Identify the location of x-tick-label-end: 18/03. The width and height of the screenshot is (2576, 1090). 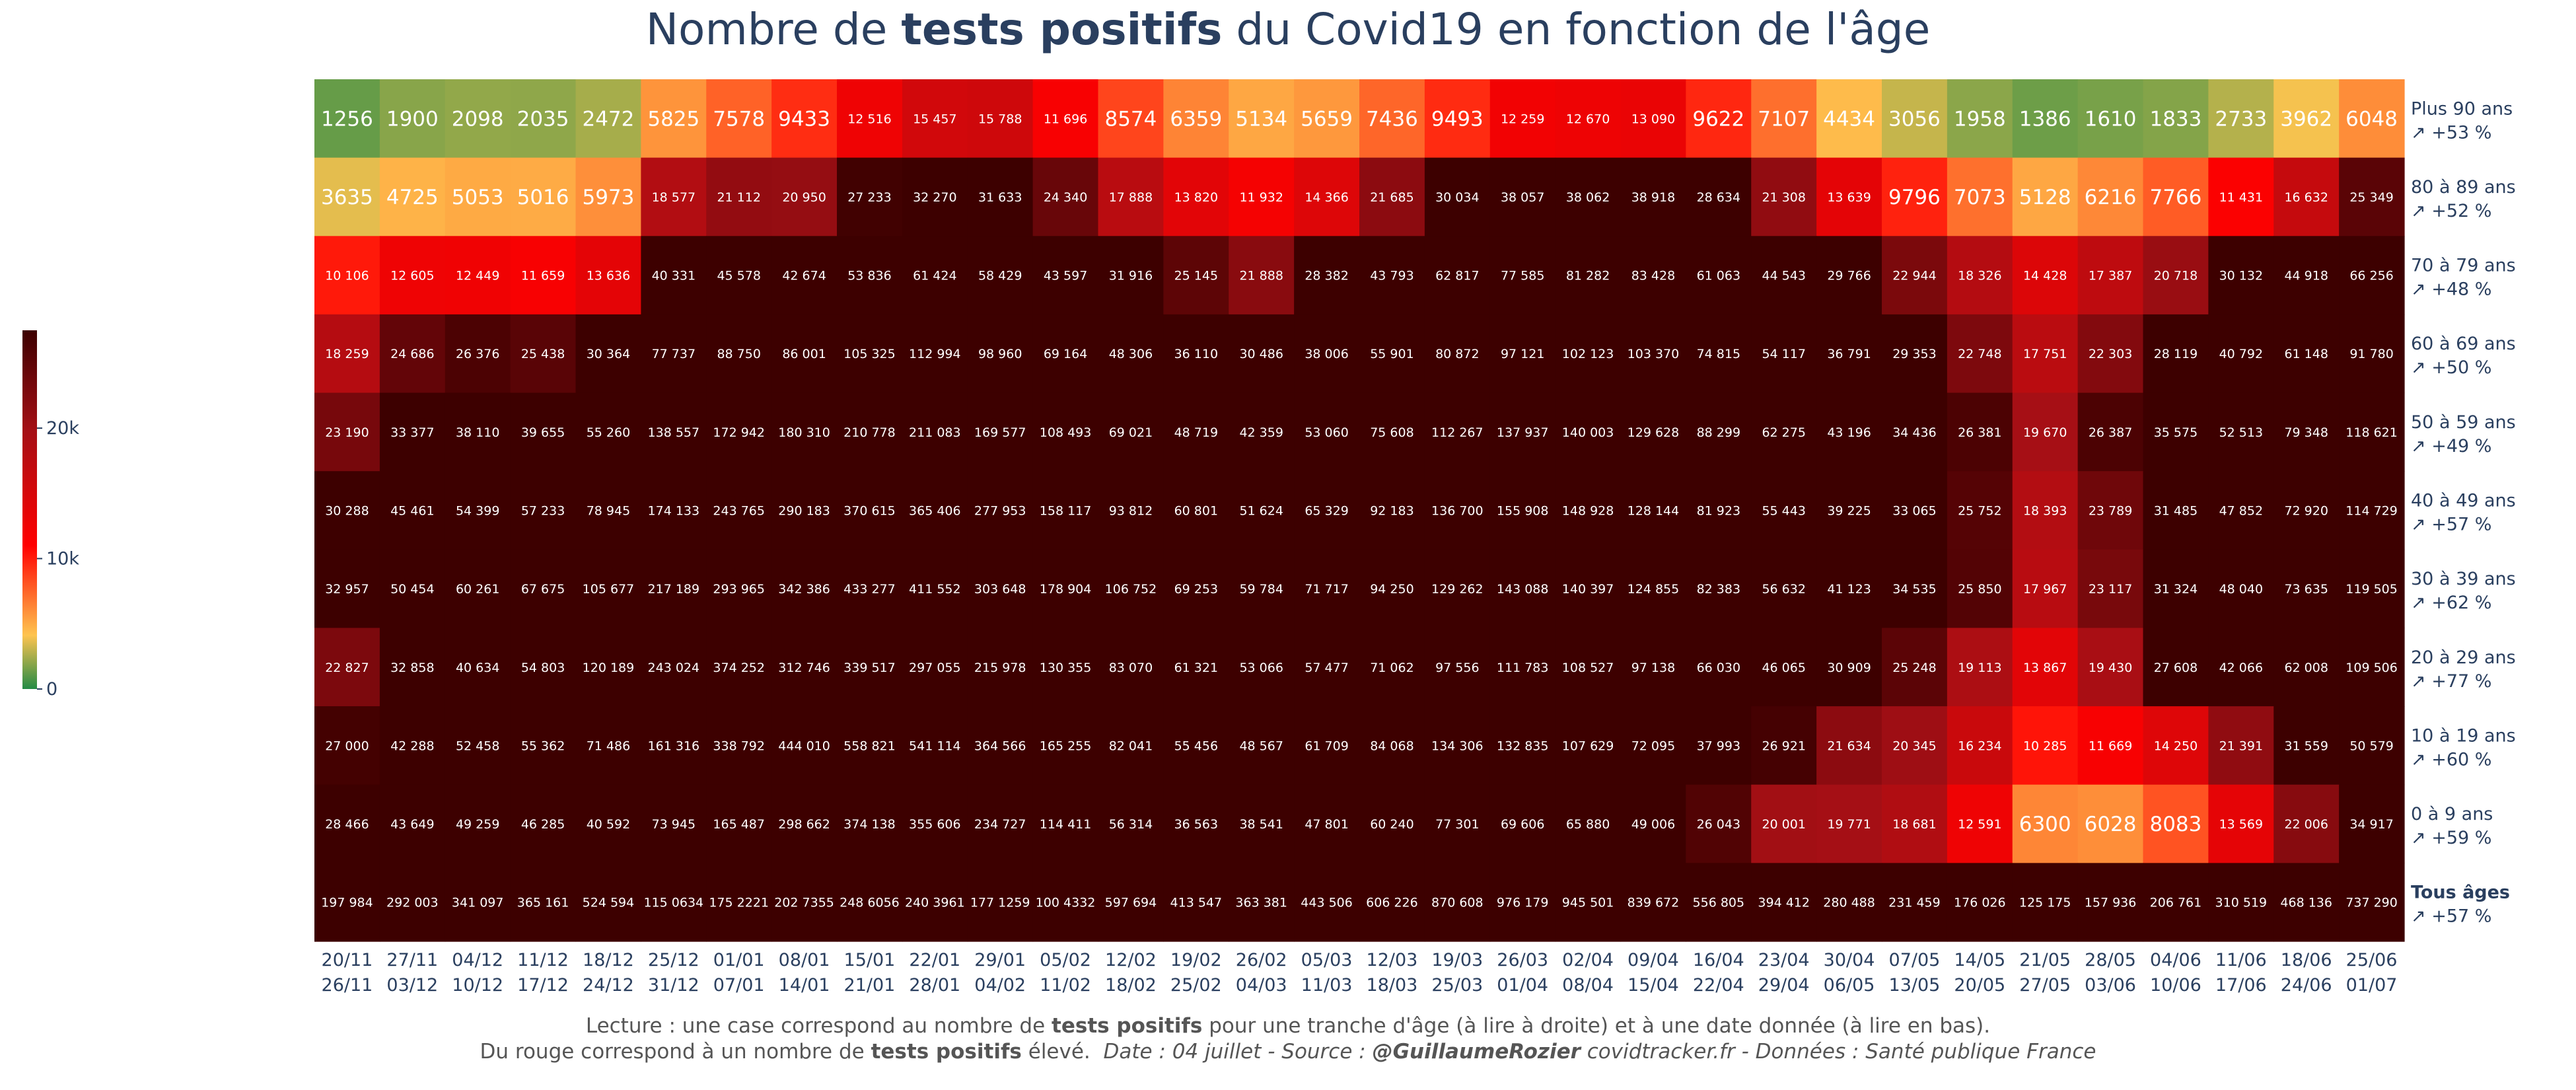
(1393, 986).